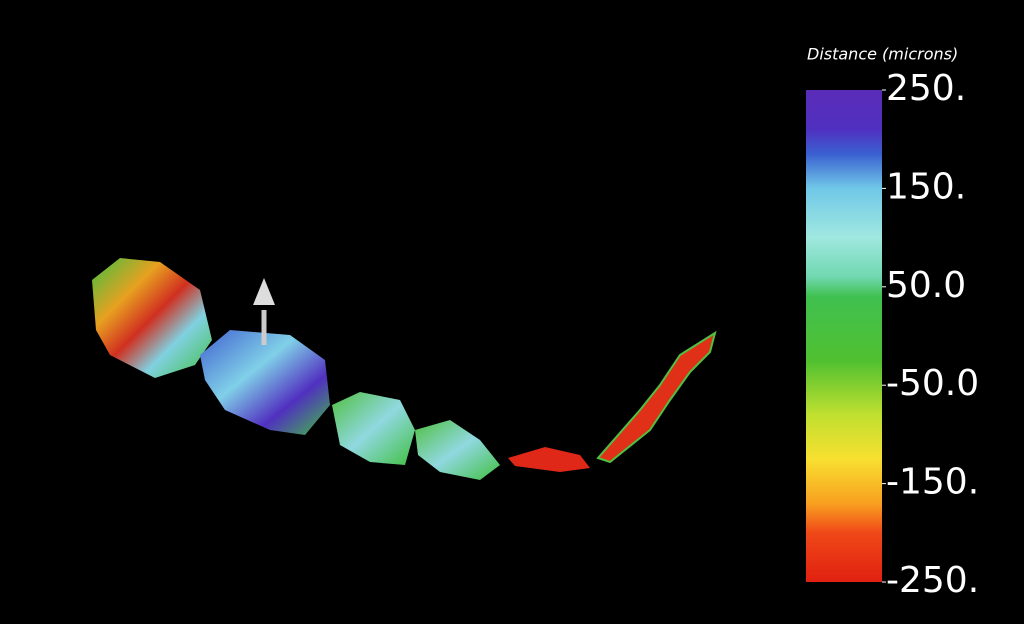  I want to click on tick-label: 50.0, so click(926, 285).